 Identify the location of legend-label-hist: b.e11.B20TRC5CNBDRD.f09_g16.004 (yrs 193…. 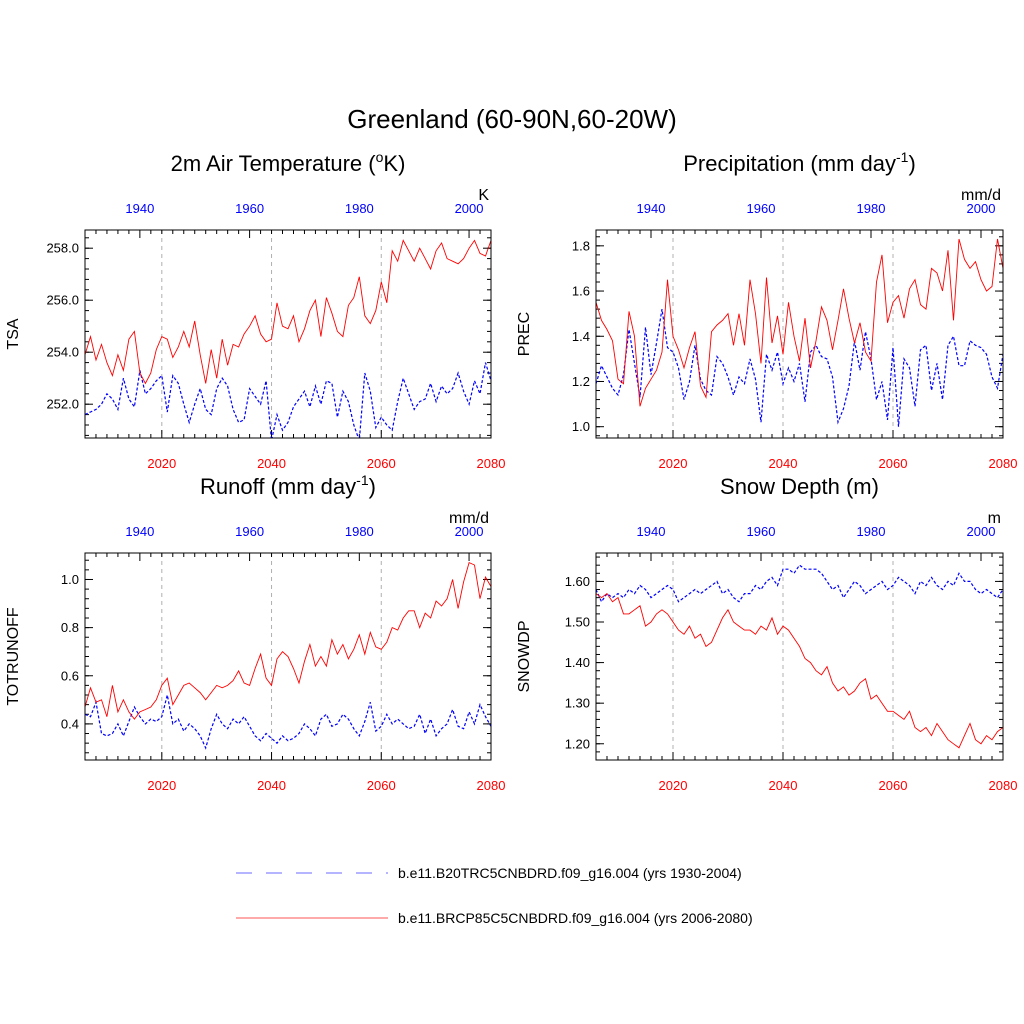
(570, 873).